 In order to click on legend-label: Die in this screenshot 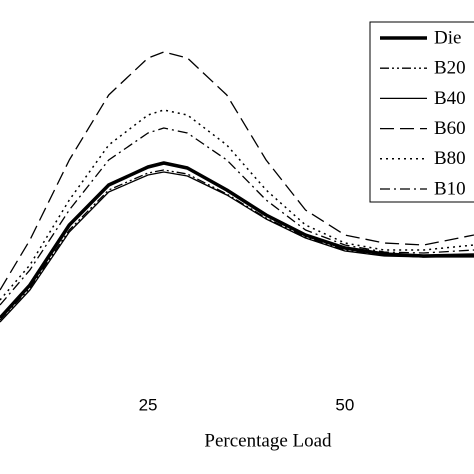, I will do `click(447, 37)`.